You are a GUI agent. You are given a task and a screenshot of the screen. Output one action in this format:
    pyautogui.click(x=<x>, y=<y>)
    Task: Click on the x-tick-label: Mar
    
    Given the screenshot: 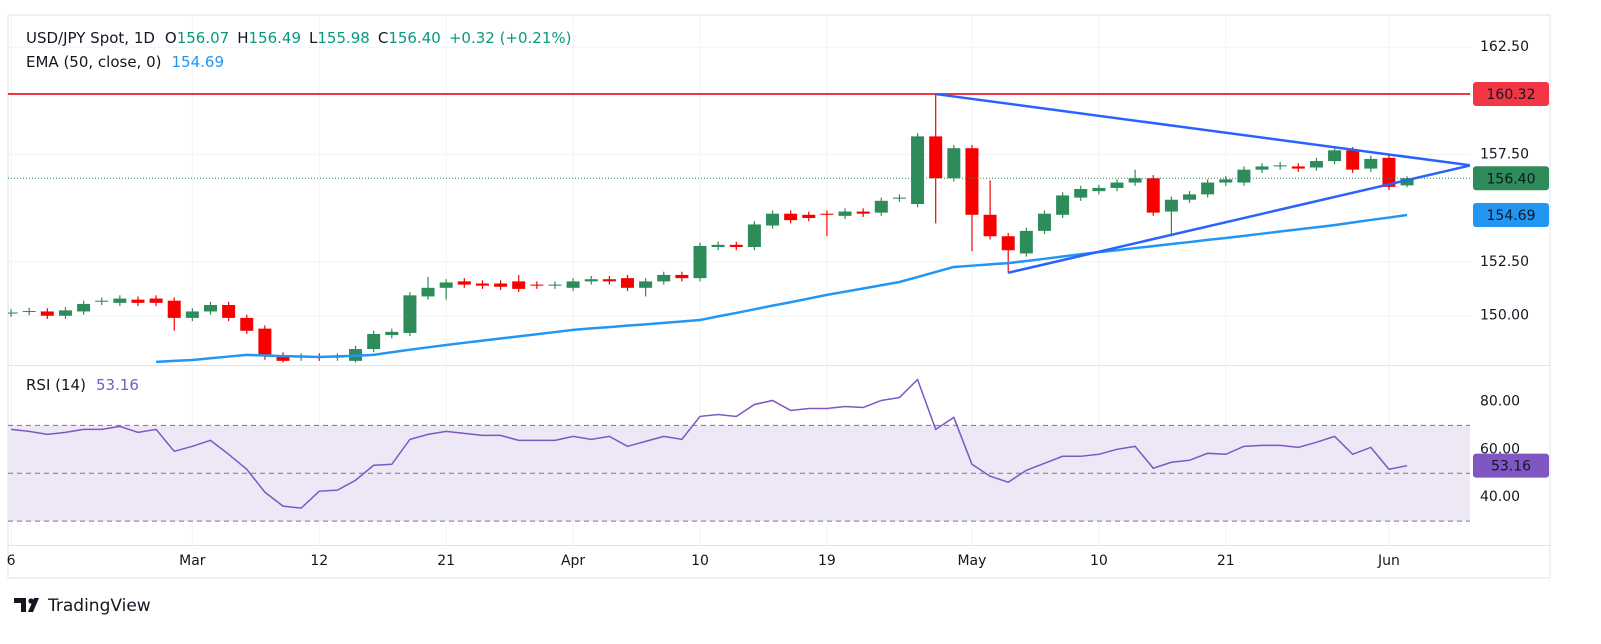 What is the action you would take?
    pyautogui.click(x=192, y=561)
    